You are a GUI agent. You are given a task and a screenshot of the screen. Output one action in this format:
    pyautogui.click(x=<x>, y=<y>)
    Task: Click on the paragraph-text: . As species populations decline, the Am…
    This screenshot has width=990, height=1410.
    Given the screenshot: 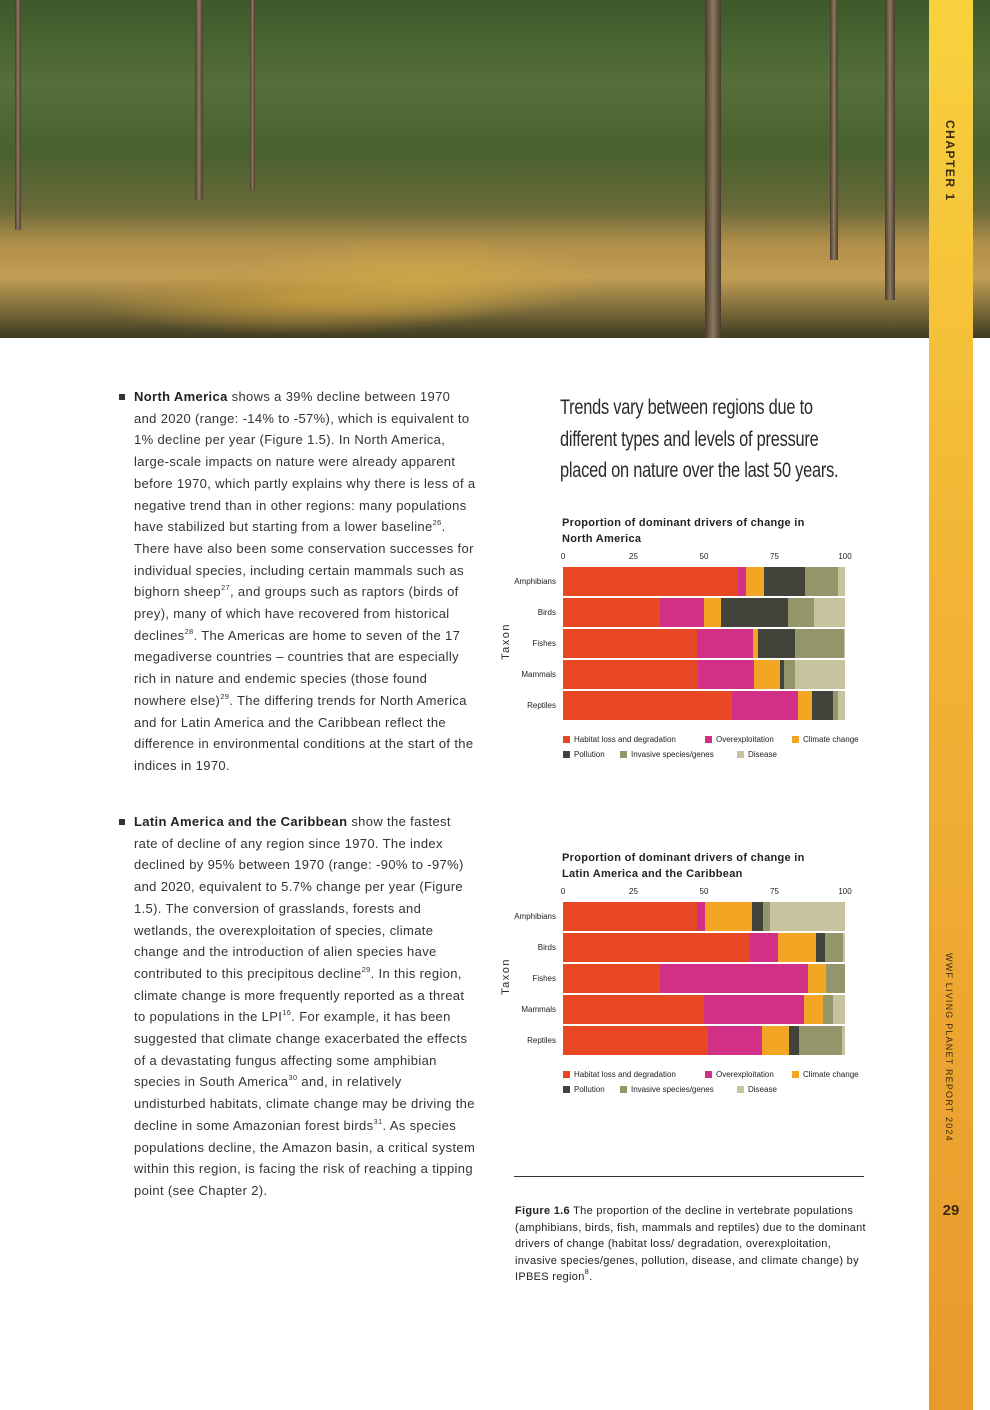 What is the action you would take?
    pyautogui.click(x=305, y=1157)
    